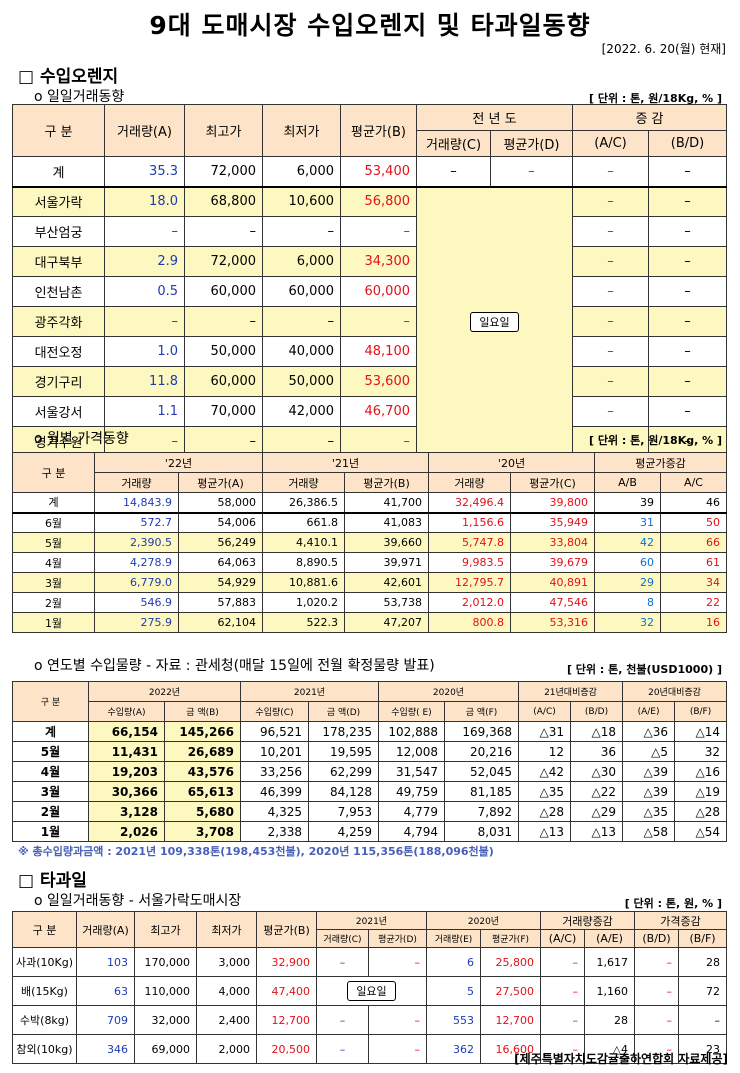 This screenshot has height=1073, width=740. What do you see at coordinates (345, 462) in the screenshot?
I see `header-21: '21년` at bounding box center [345, 462].